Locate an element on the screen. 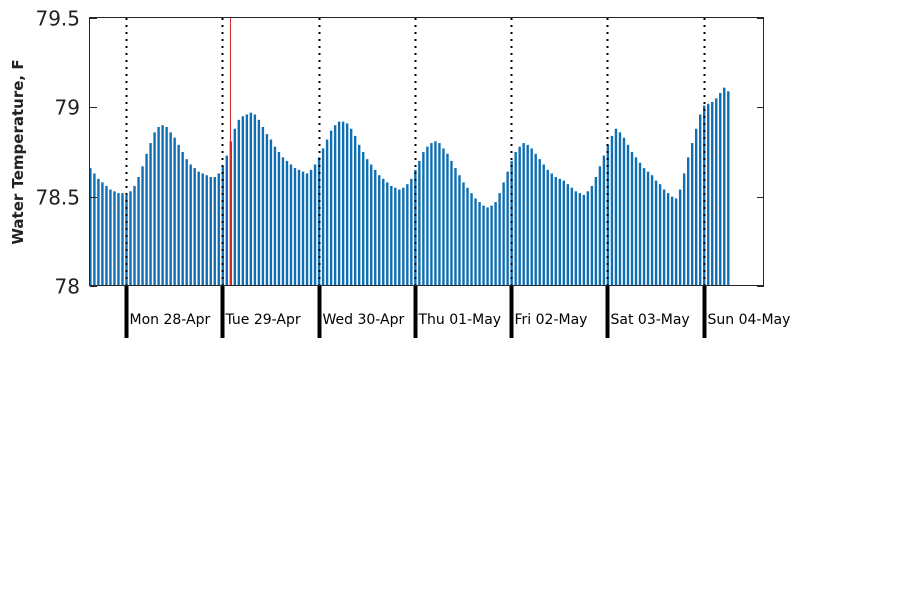  day-tick-label: Sat 03-May is located at coordinates (650, 320).